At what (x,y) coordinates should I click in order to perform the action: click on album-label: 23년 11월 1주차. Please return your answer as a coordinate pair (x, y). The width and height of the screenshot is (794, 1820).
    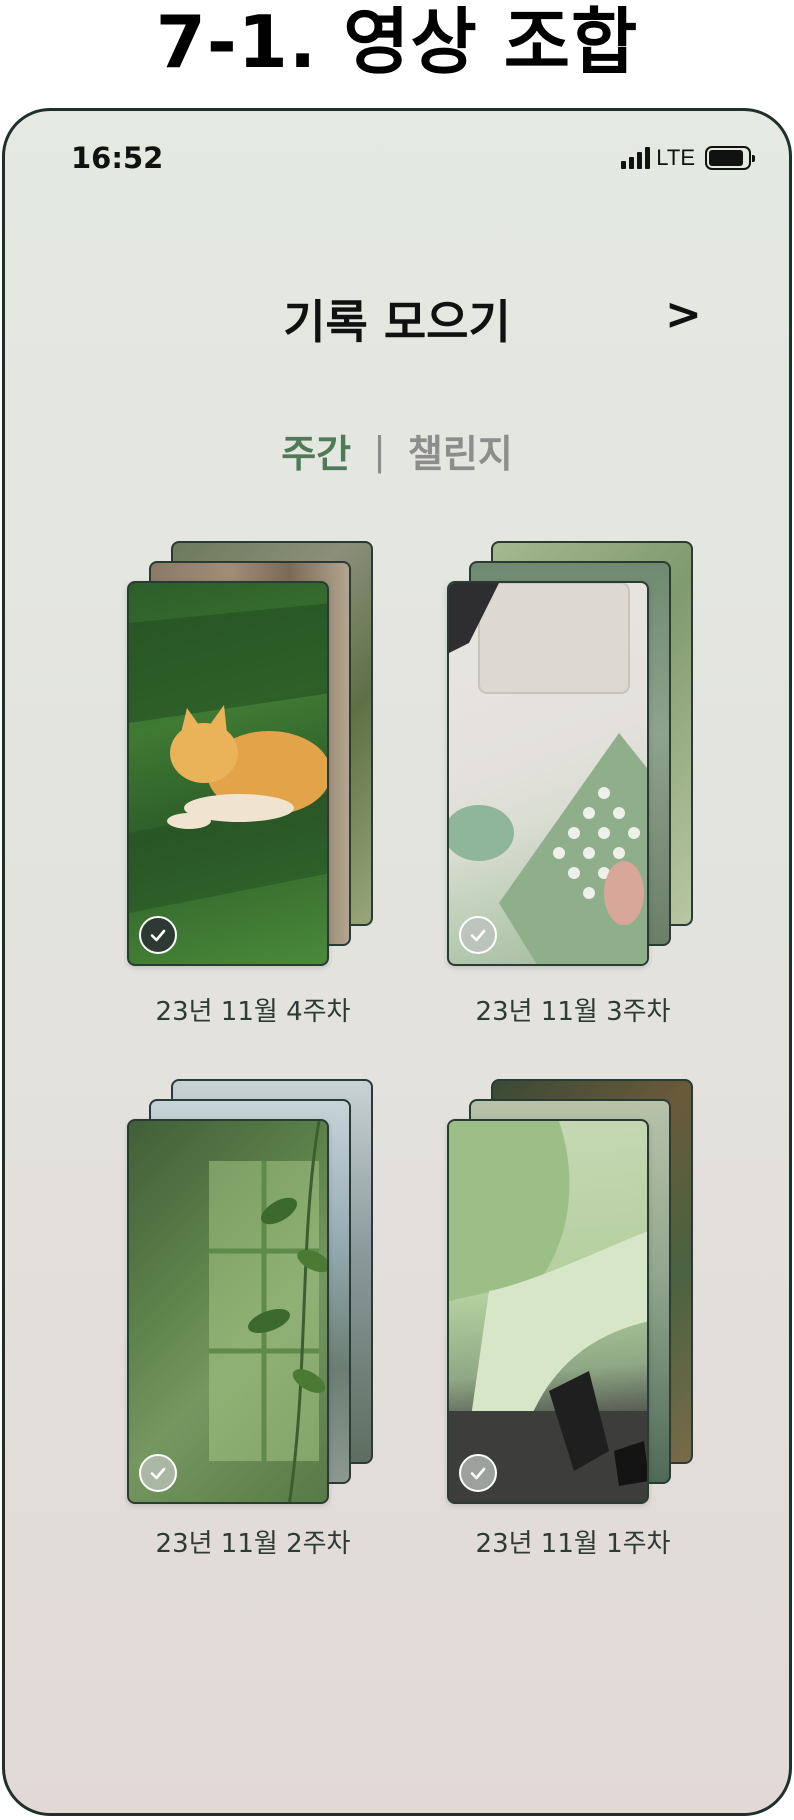
    Looking at the image, I should click on (573, 1544).